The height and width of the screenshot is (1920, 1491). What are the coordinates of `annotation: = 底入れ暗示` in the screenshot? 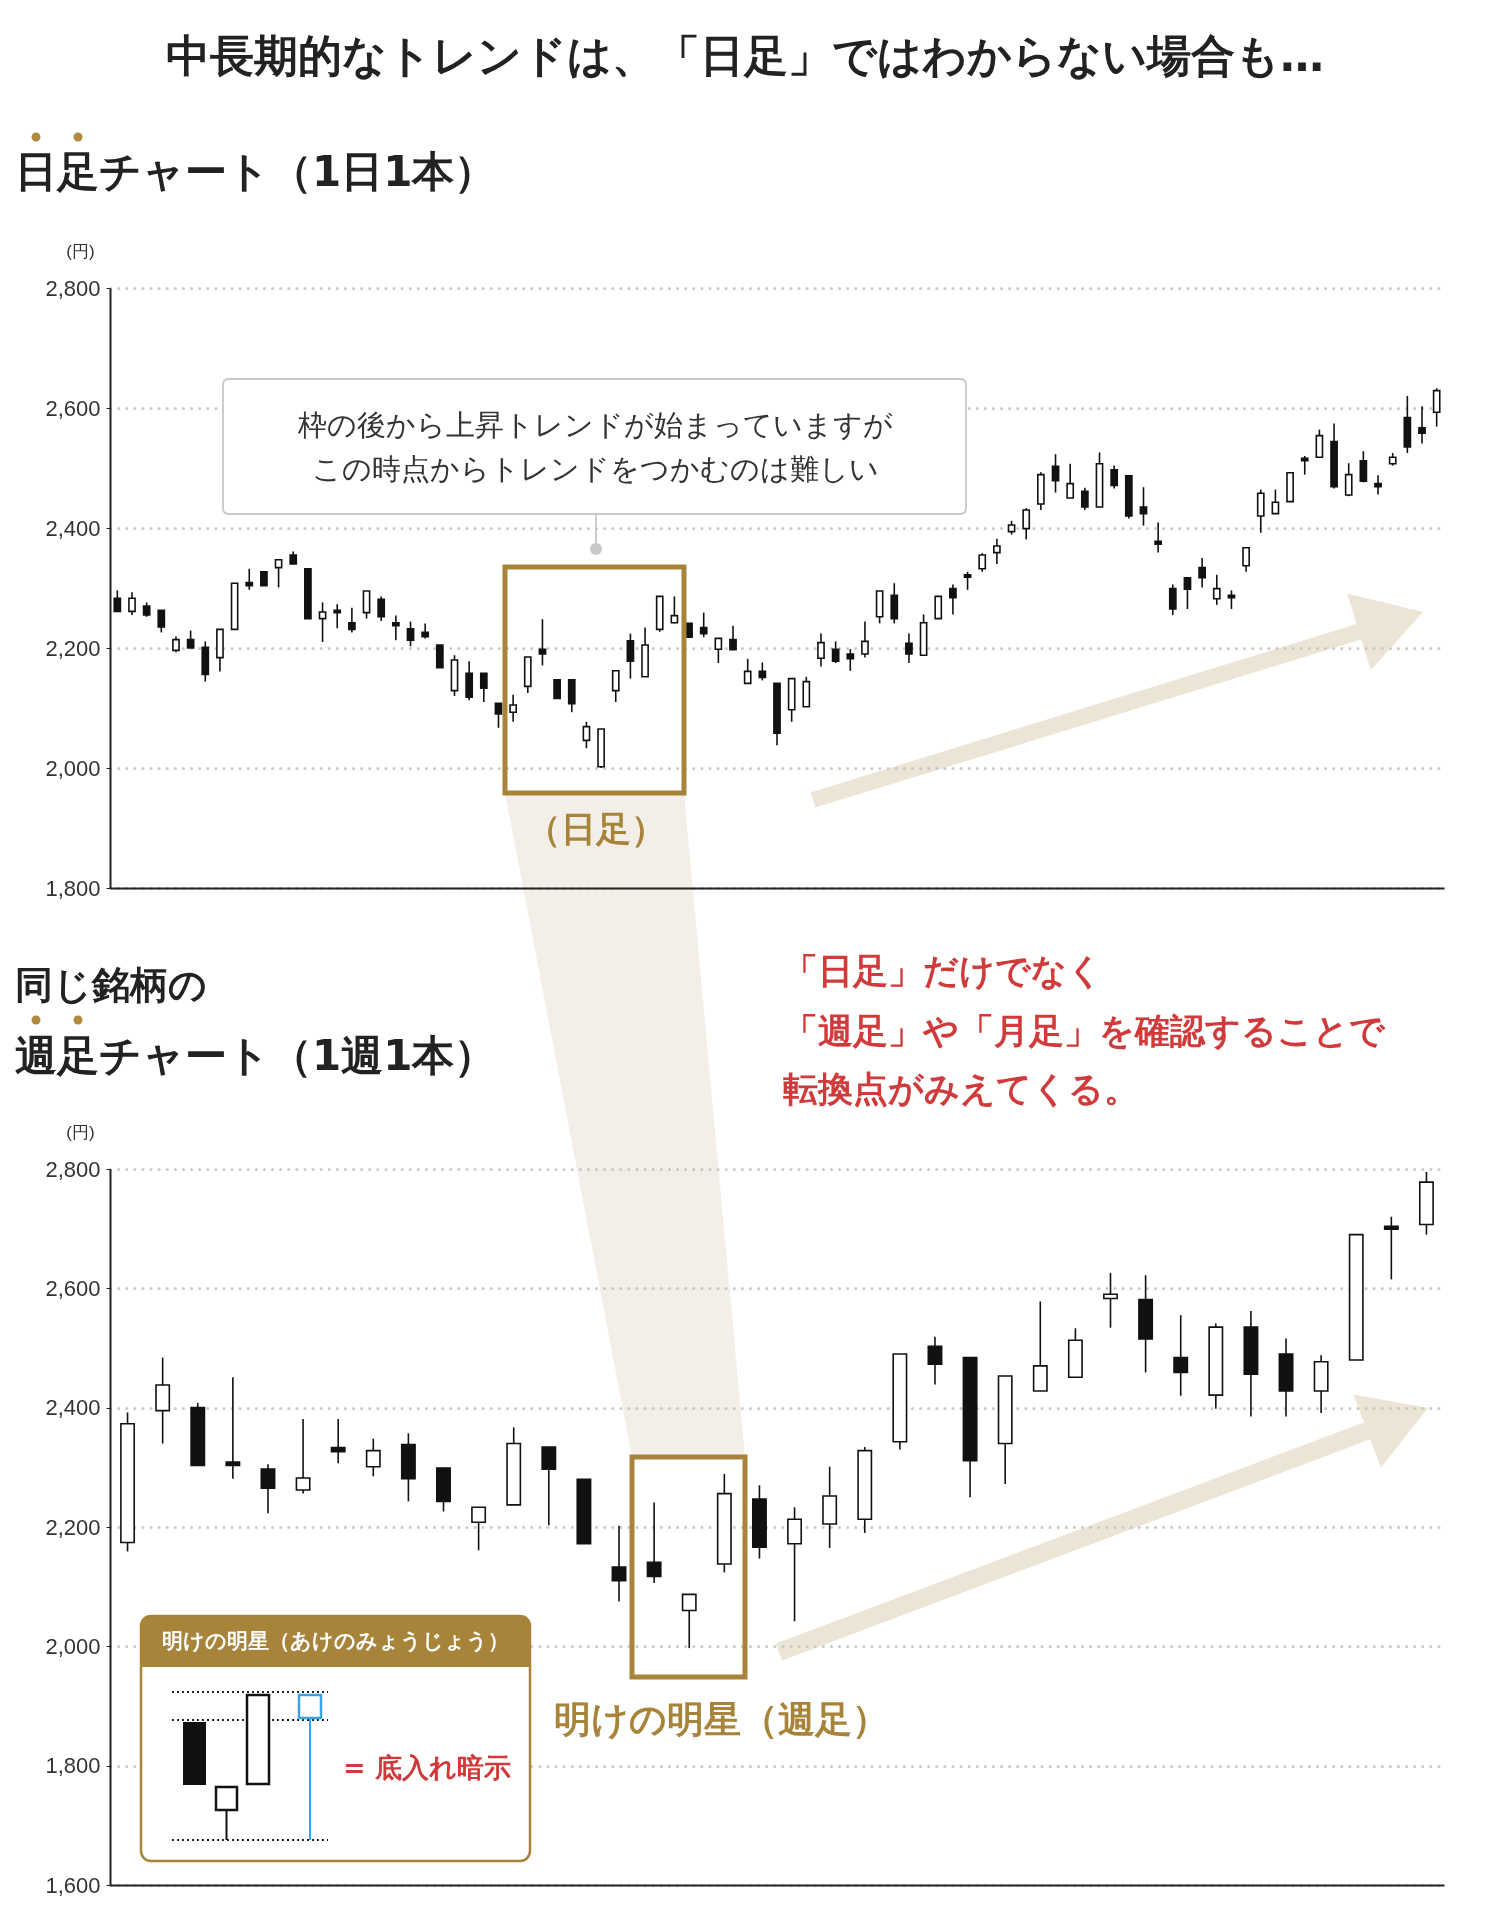 It's located at (427, 1768).